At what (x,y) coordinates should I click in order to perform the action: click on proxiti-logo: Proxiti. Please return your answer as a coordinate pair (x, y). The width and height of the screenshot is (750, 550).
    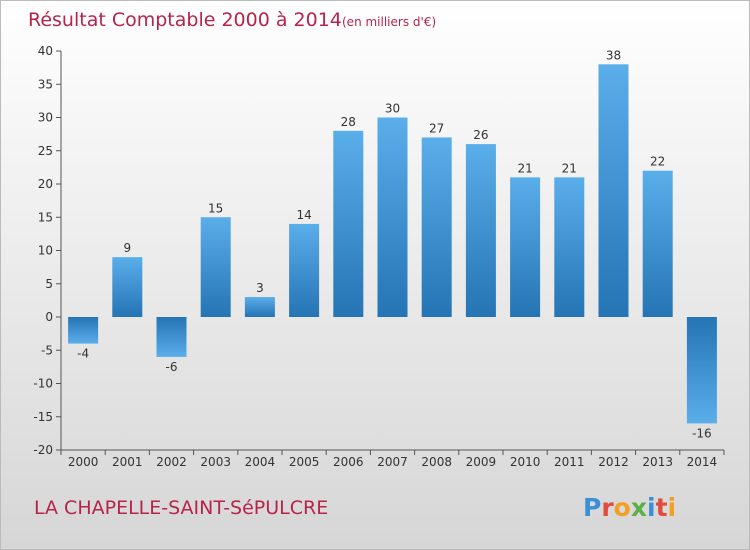
    Looking at the image, I should click on (629, 507).